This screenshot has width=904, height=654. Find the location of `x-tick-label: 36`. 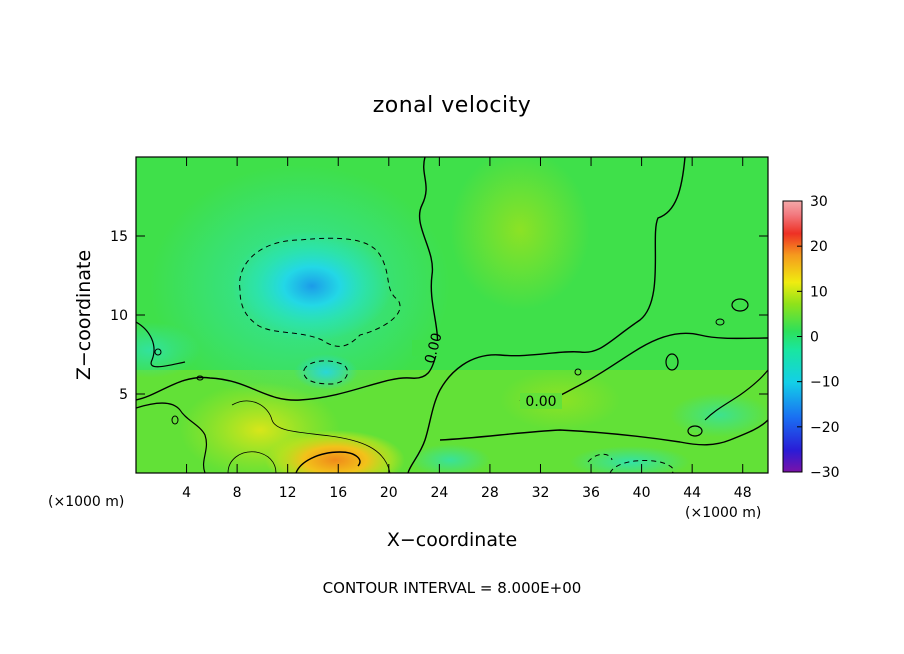

x-tick-label: 36 is located at coordinates (591, 493).